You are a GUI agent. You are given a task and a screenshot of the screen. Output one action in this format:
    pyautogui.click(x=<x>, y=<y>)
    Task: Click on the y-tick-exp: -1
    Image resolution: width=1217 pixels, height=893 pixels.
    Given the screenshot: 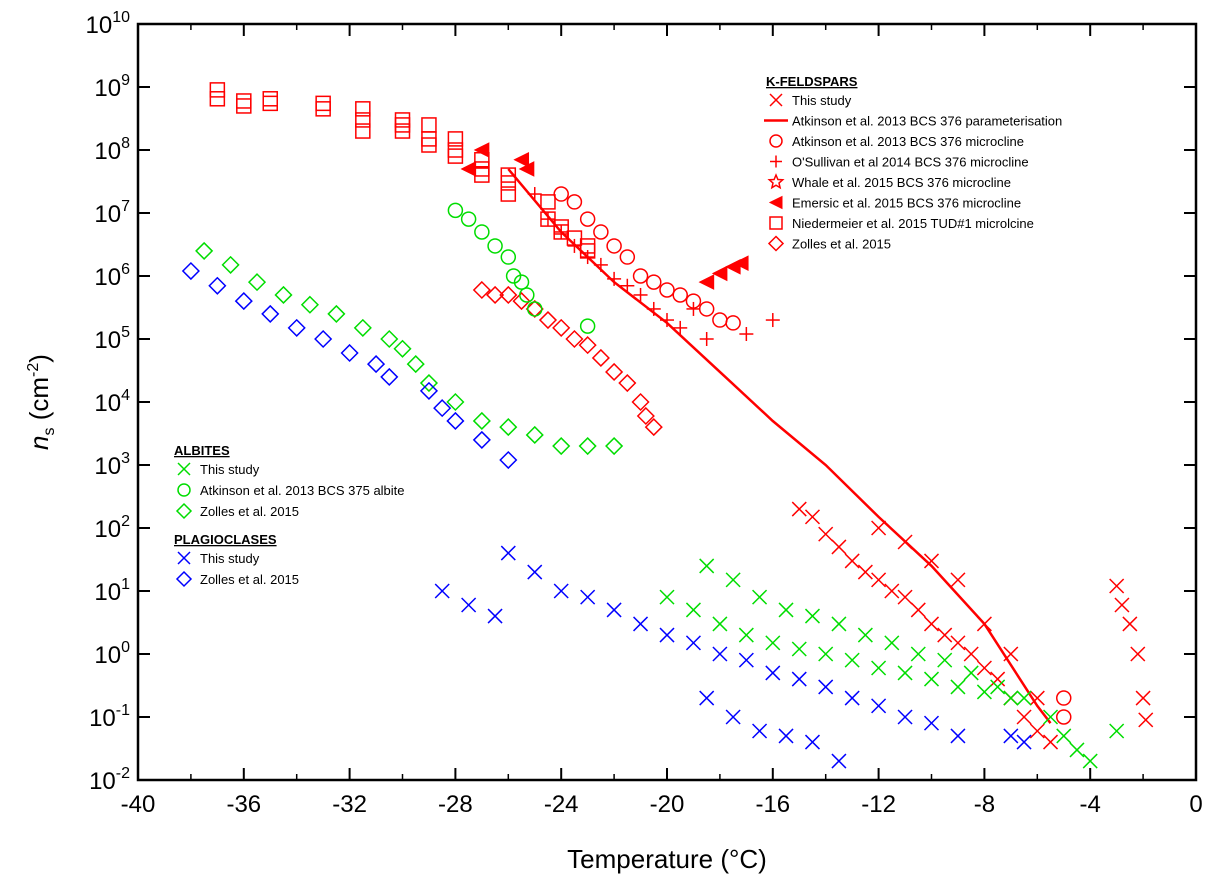 What is the action you would take?
    pyautogui.click(x=123, y=710)
    